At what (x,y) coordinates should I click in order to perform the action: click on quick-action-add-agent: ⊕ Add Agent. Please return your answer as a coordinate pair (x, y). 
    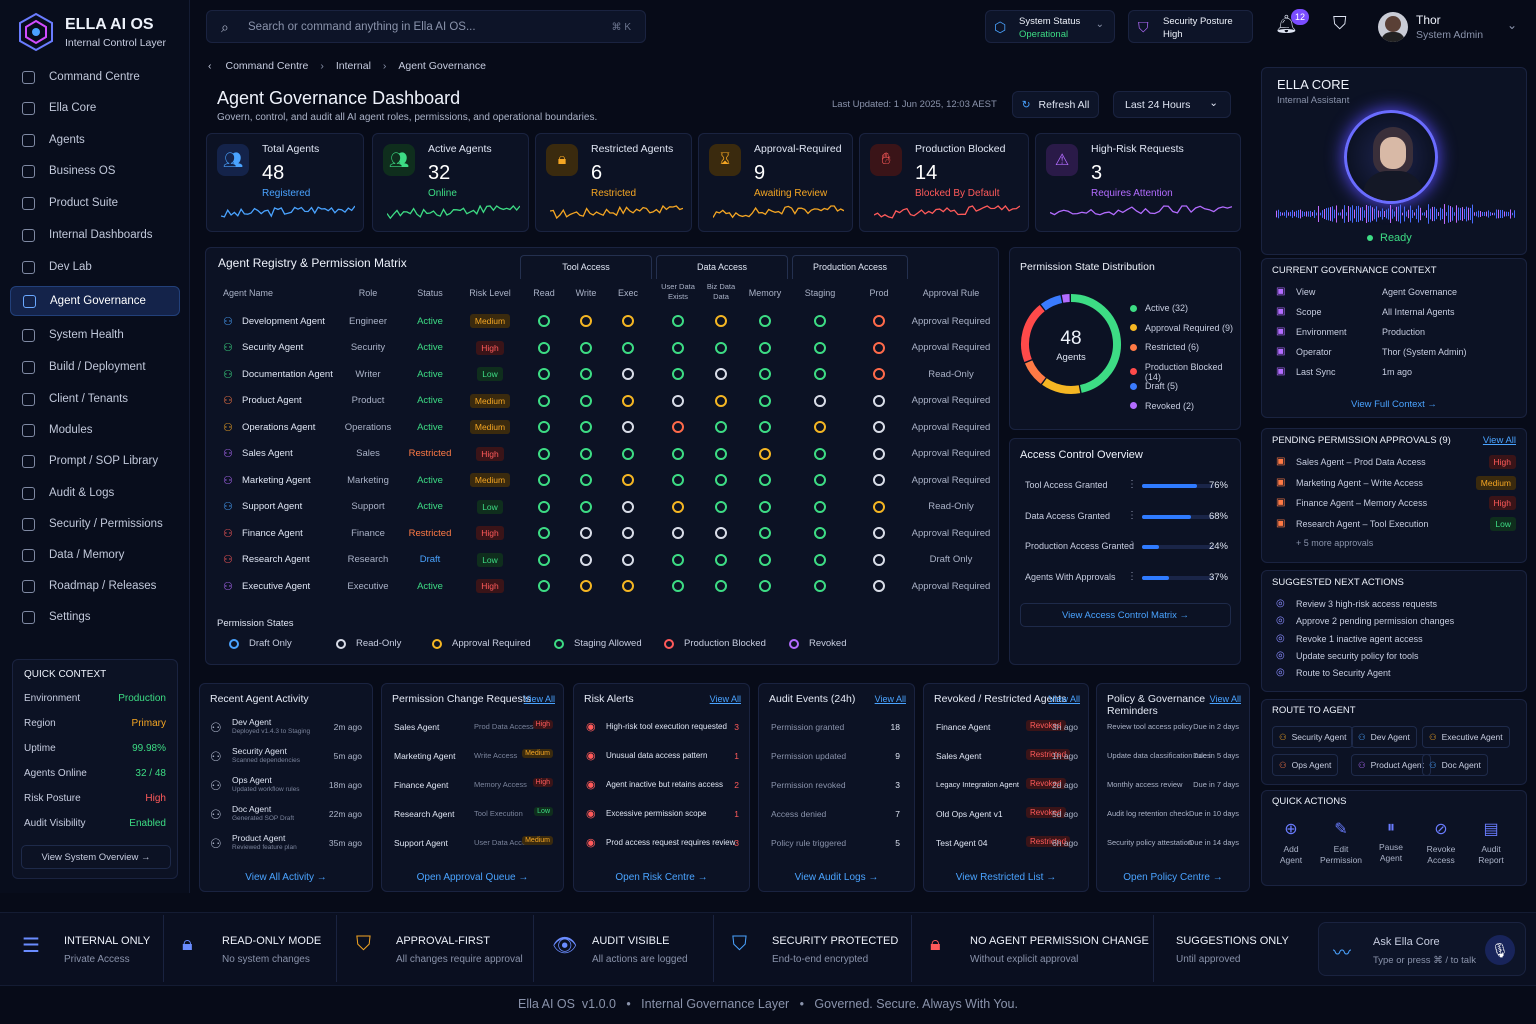
    Looking at the image, I should click on (1291, 848).